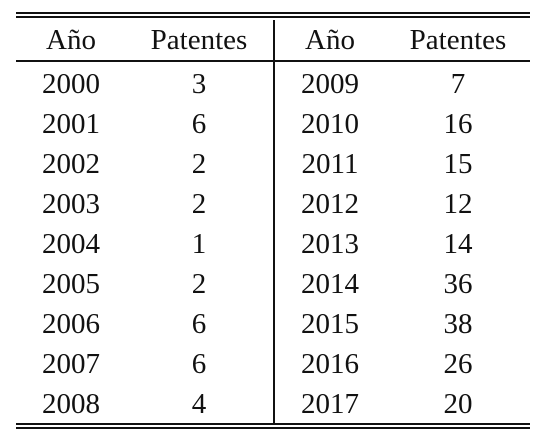 The image size is (554, 447). I want to click on patents-cell: 7, so click(458, 84).